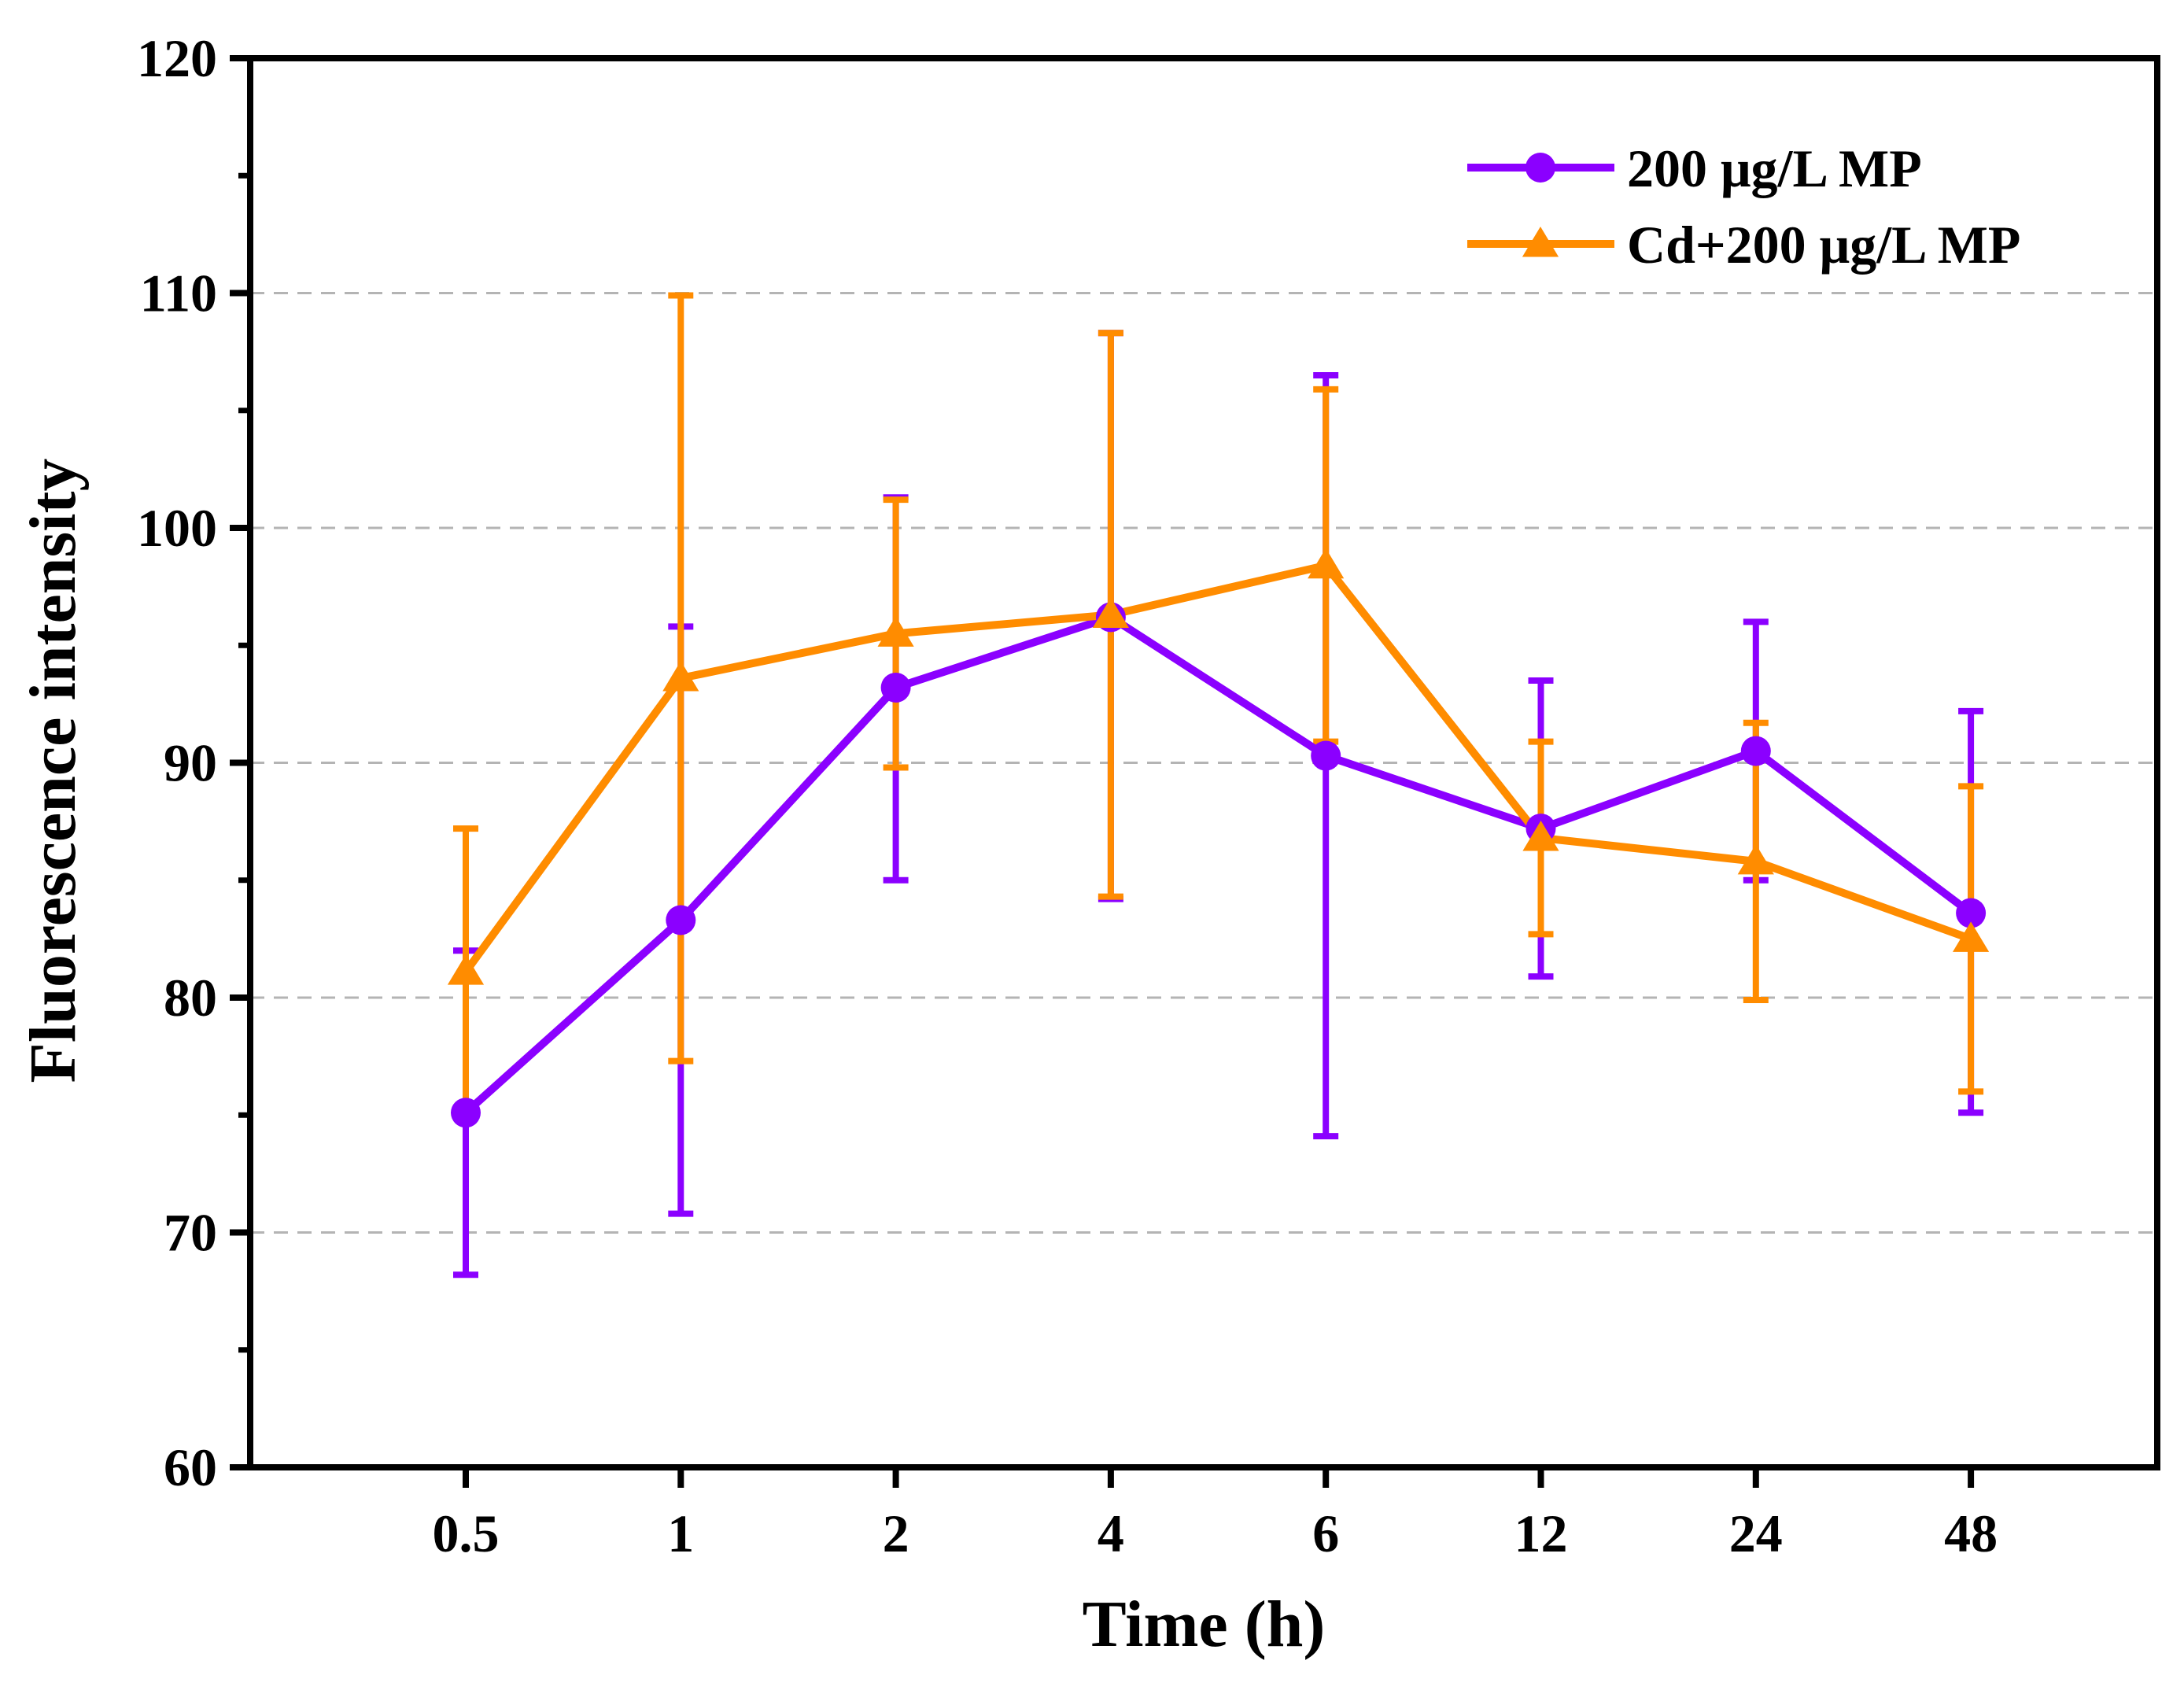  What do you see at coordinates (896, 1533) in the screenshot?
I see `x-tick-label: 2` at bounding box center [896, 1533].